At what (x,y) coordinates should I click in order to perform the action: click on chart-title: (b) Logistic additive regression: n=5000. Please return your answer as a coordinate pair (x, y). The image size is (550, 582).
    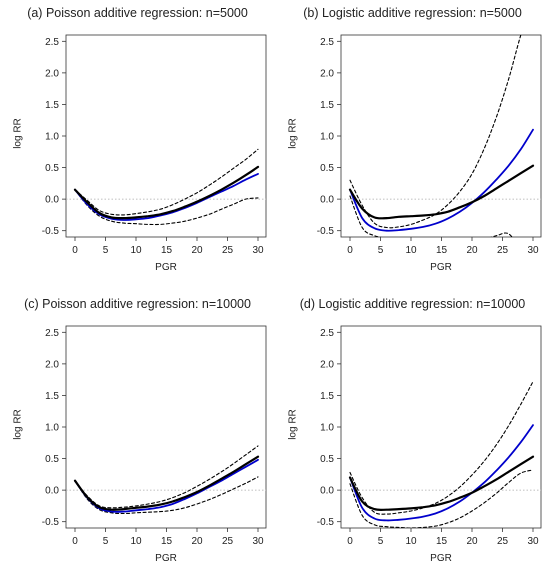
    Looking at the image, I should click on (412, 13).